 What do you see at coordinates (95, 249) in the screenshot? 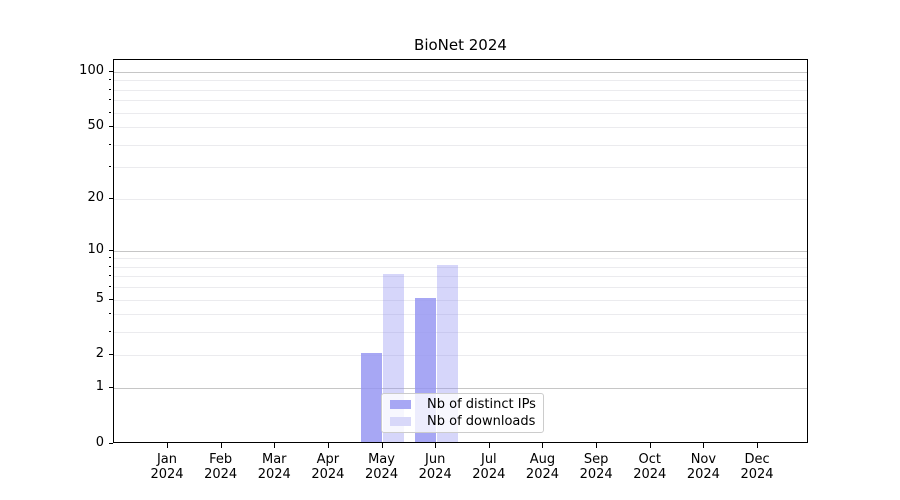
I see `y-axis-tick-label: 10` at bounding box center [95, 249].